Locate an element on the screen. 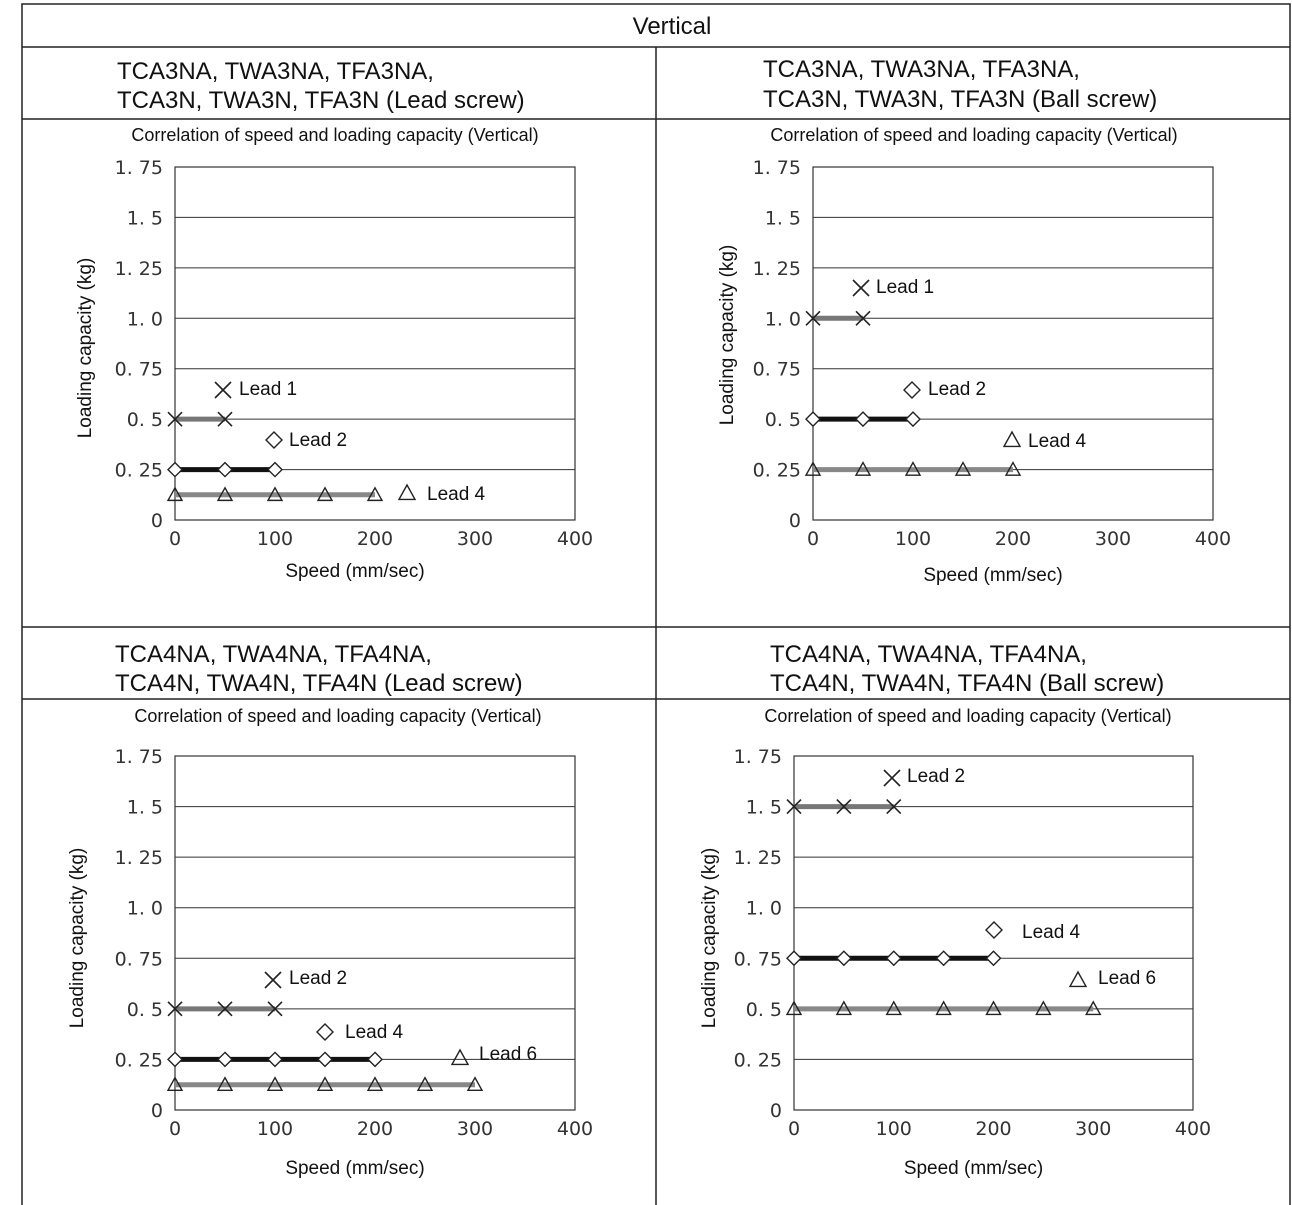 This screenshot has width=1292, height=1205. panel-heading-line2: TCA4N, TWA4N, TFA4N (Lead screw) is located at coordinates (319, 683).